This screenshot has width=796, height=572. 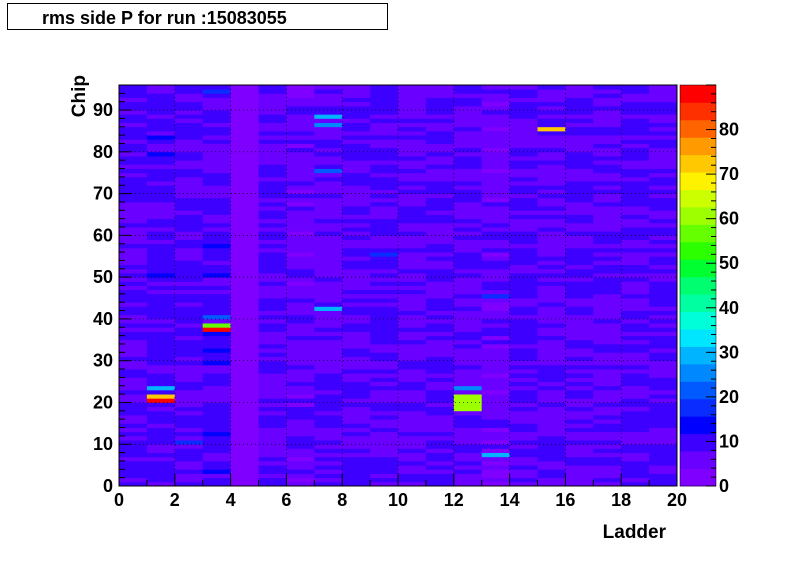 What do you see at coordinates (698, 285) in the screenshot?
I see `color-palette` at bounding box center [698, 285].